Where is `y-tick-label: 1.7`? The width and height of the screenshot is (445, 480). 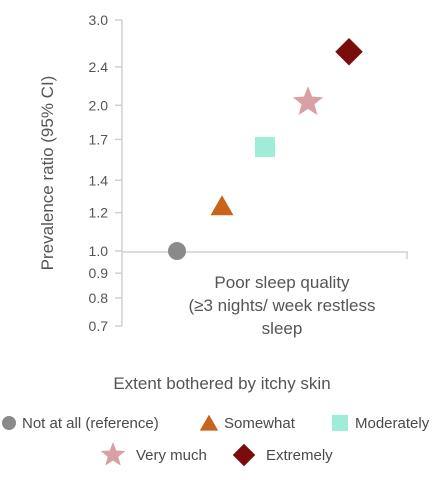 y-tick-label: 1.7 is located at coordinates (99, 139).